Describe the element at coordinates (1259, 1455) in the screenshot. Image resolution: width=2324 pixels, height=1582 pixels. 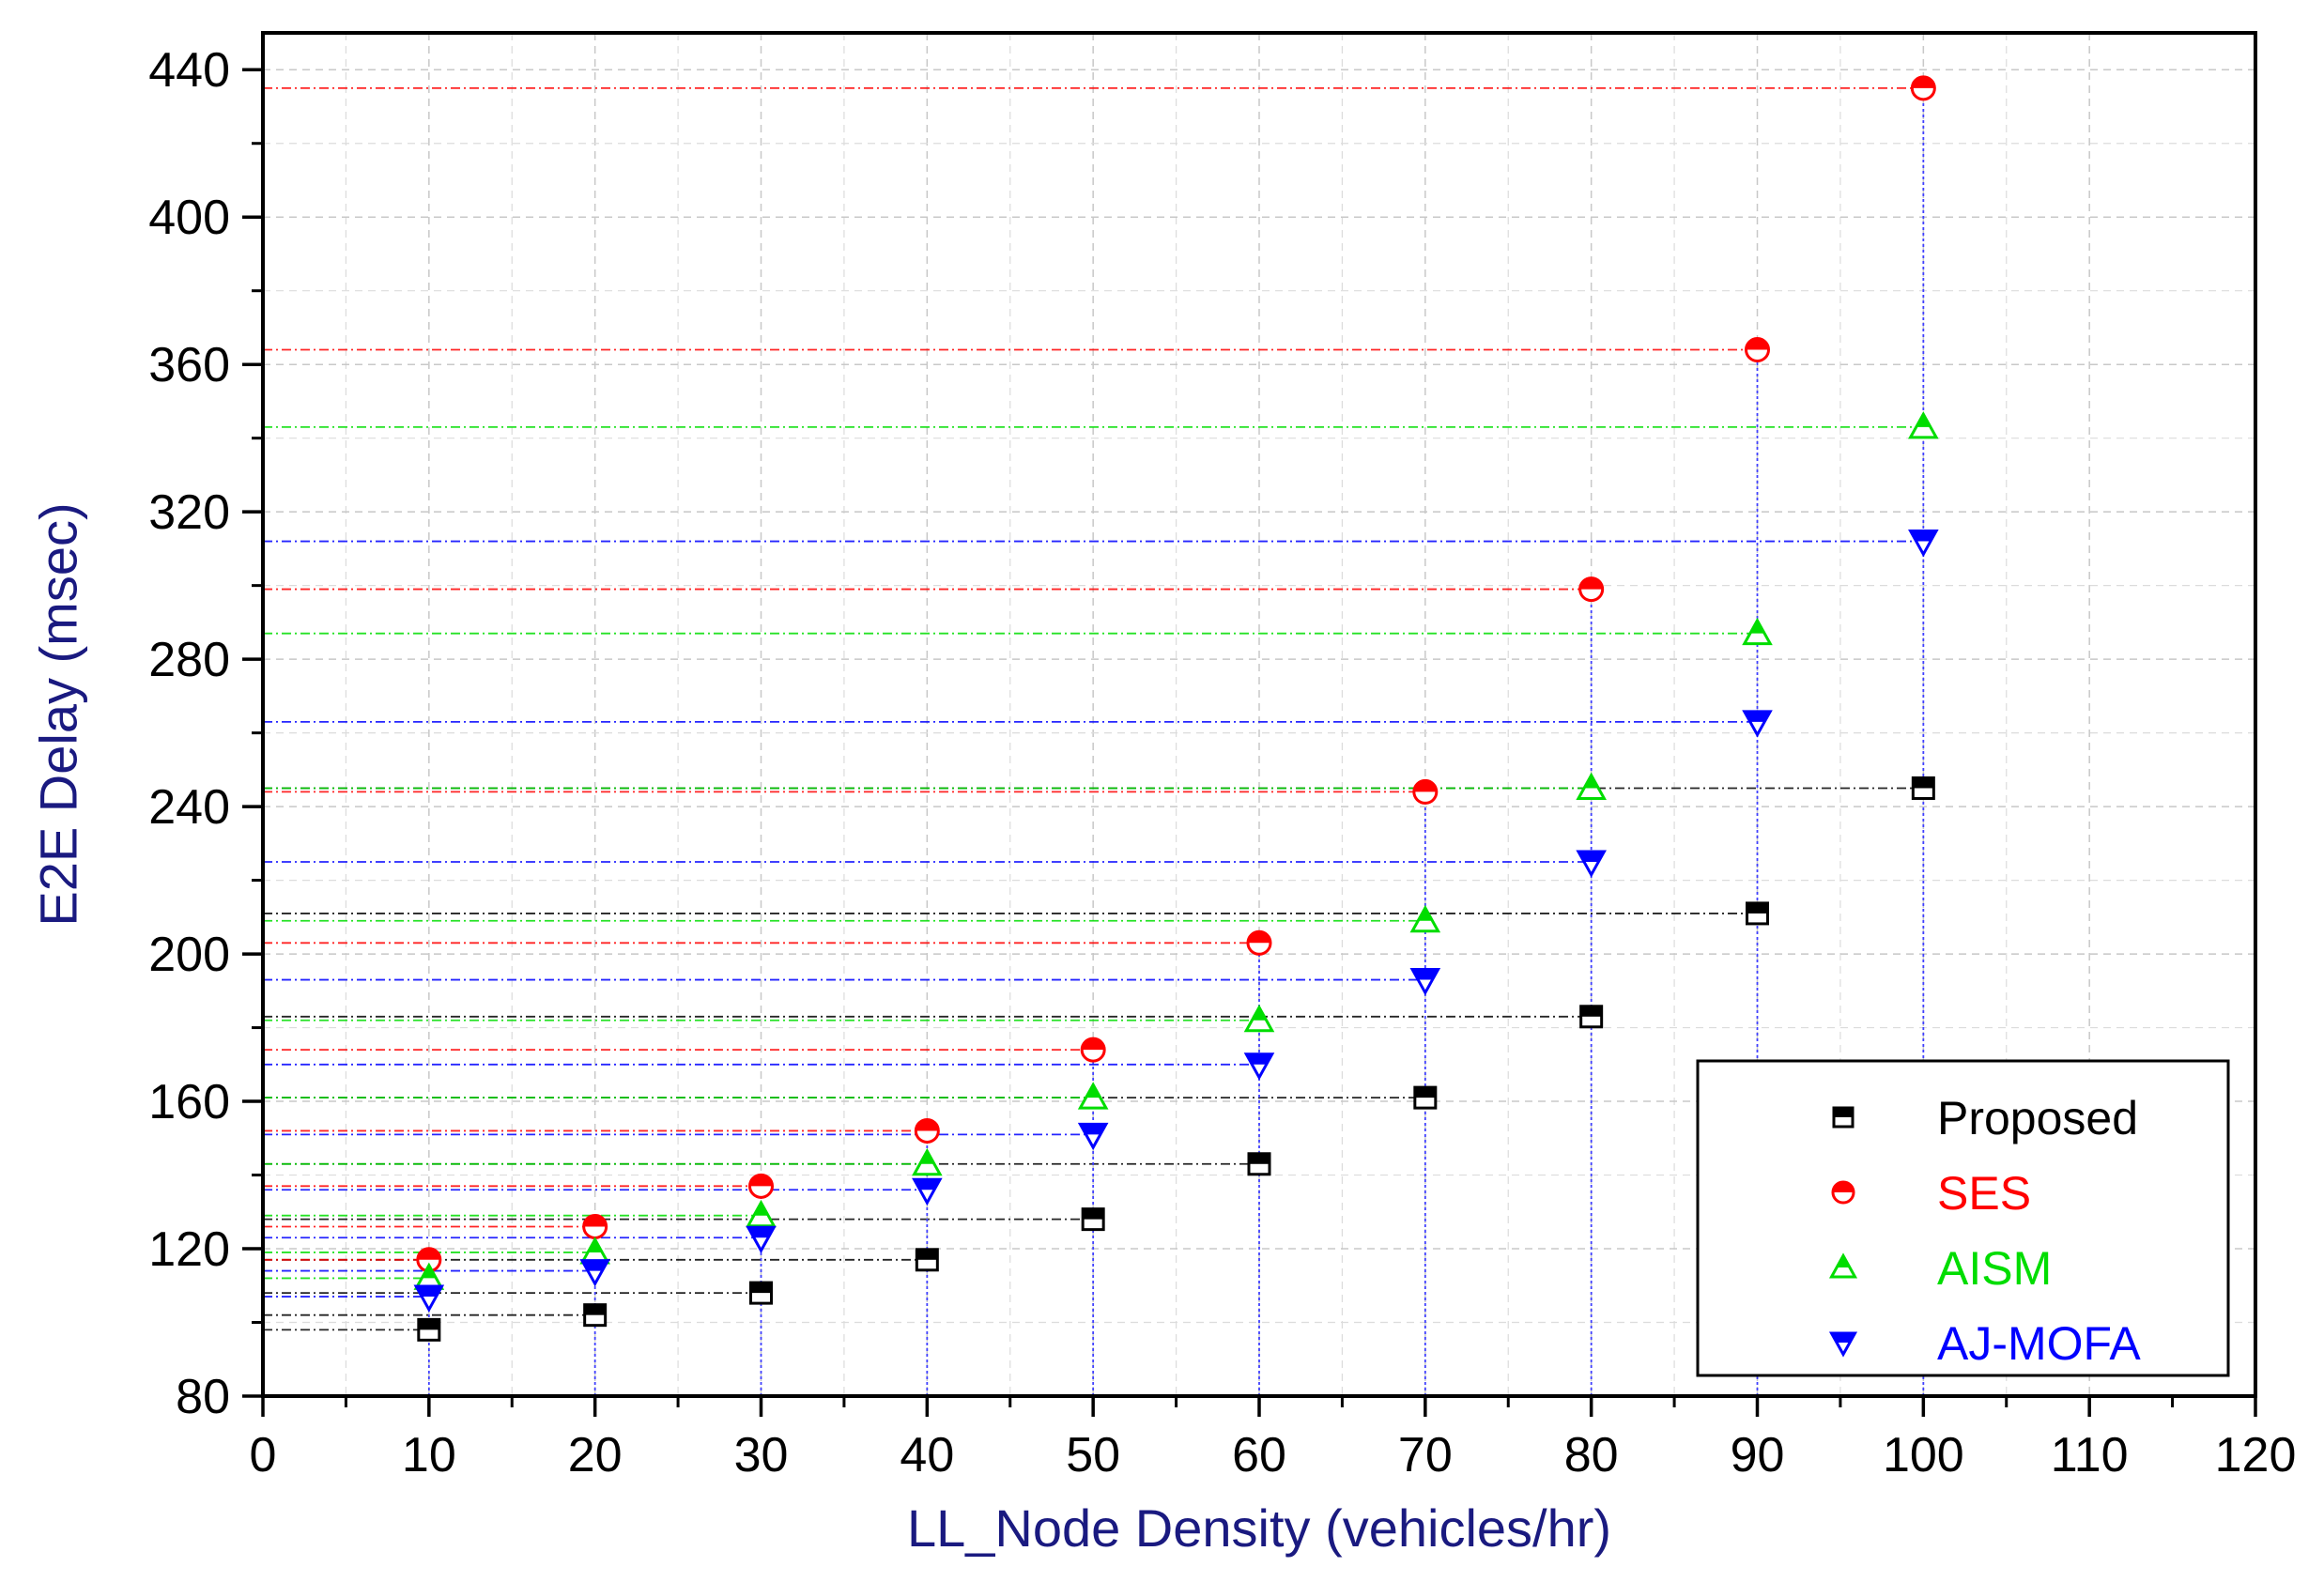
I see `x-tick-label: 60` at that location.